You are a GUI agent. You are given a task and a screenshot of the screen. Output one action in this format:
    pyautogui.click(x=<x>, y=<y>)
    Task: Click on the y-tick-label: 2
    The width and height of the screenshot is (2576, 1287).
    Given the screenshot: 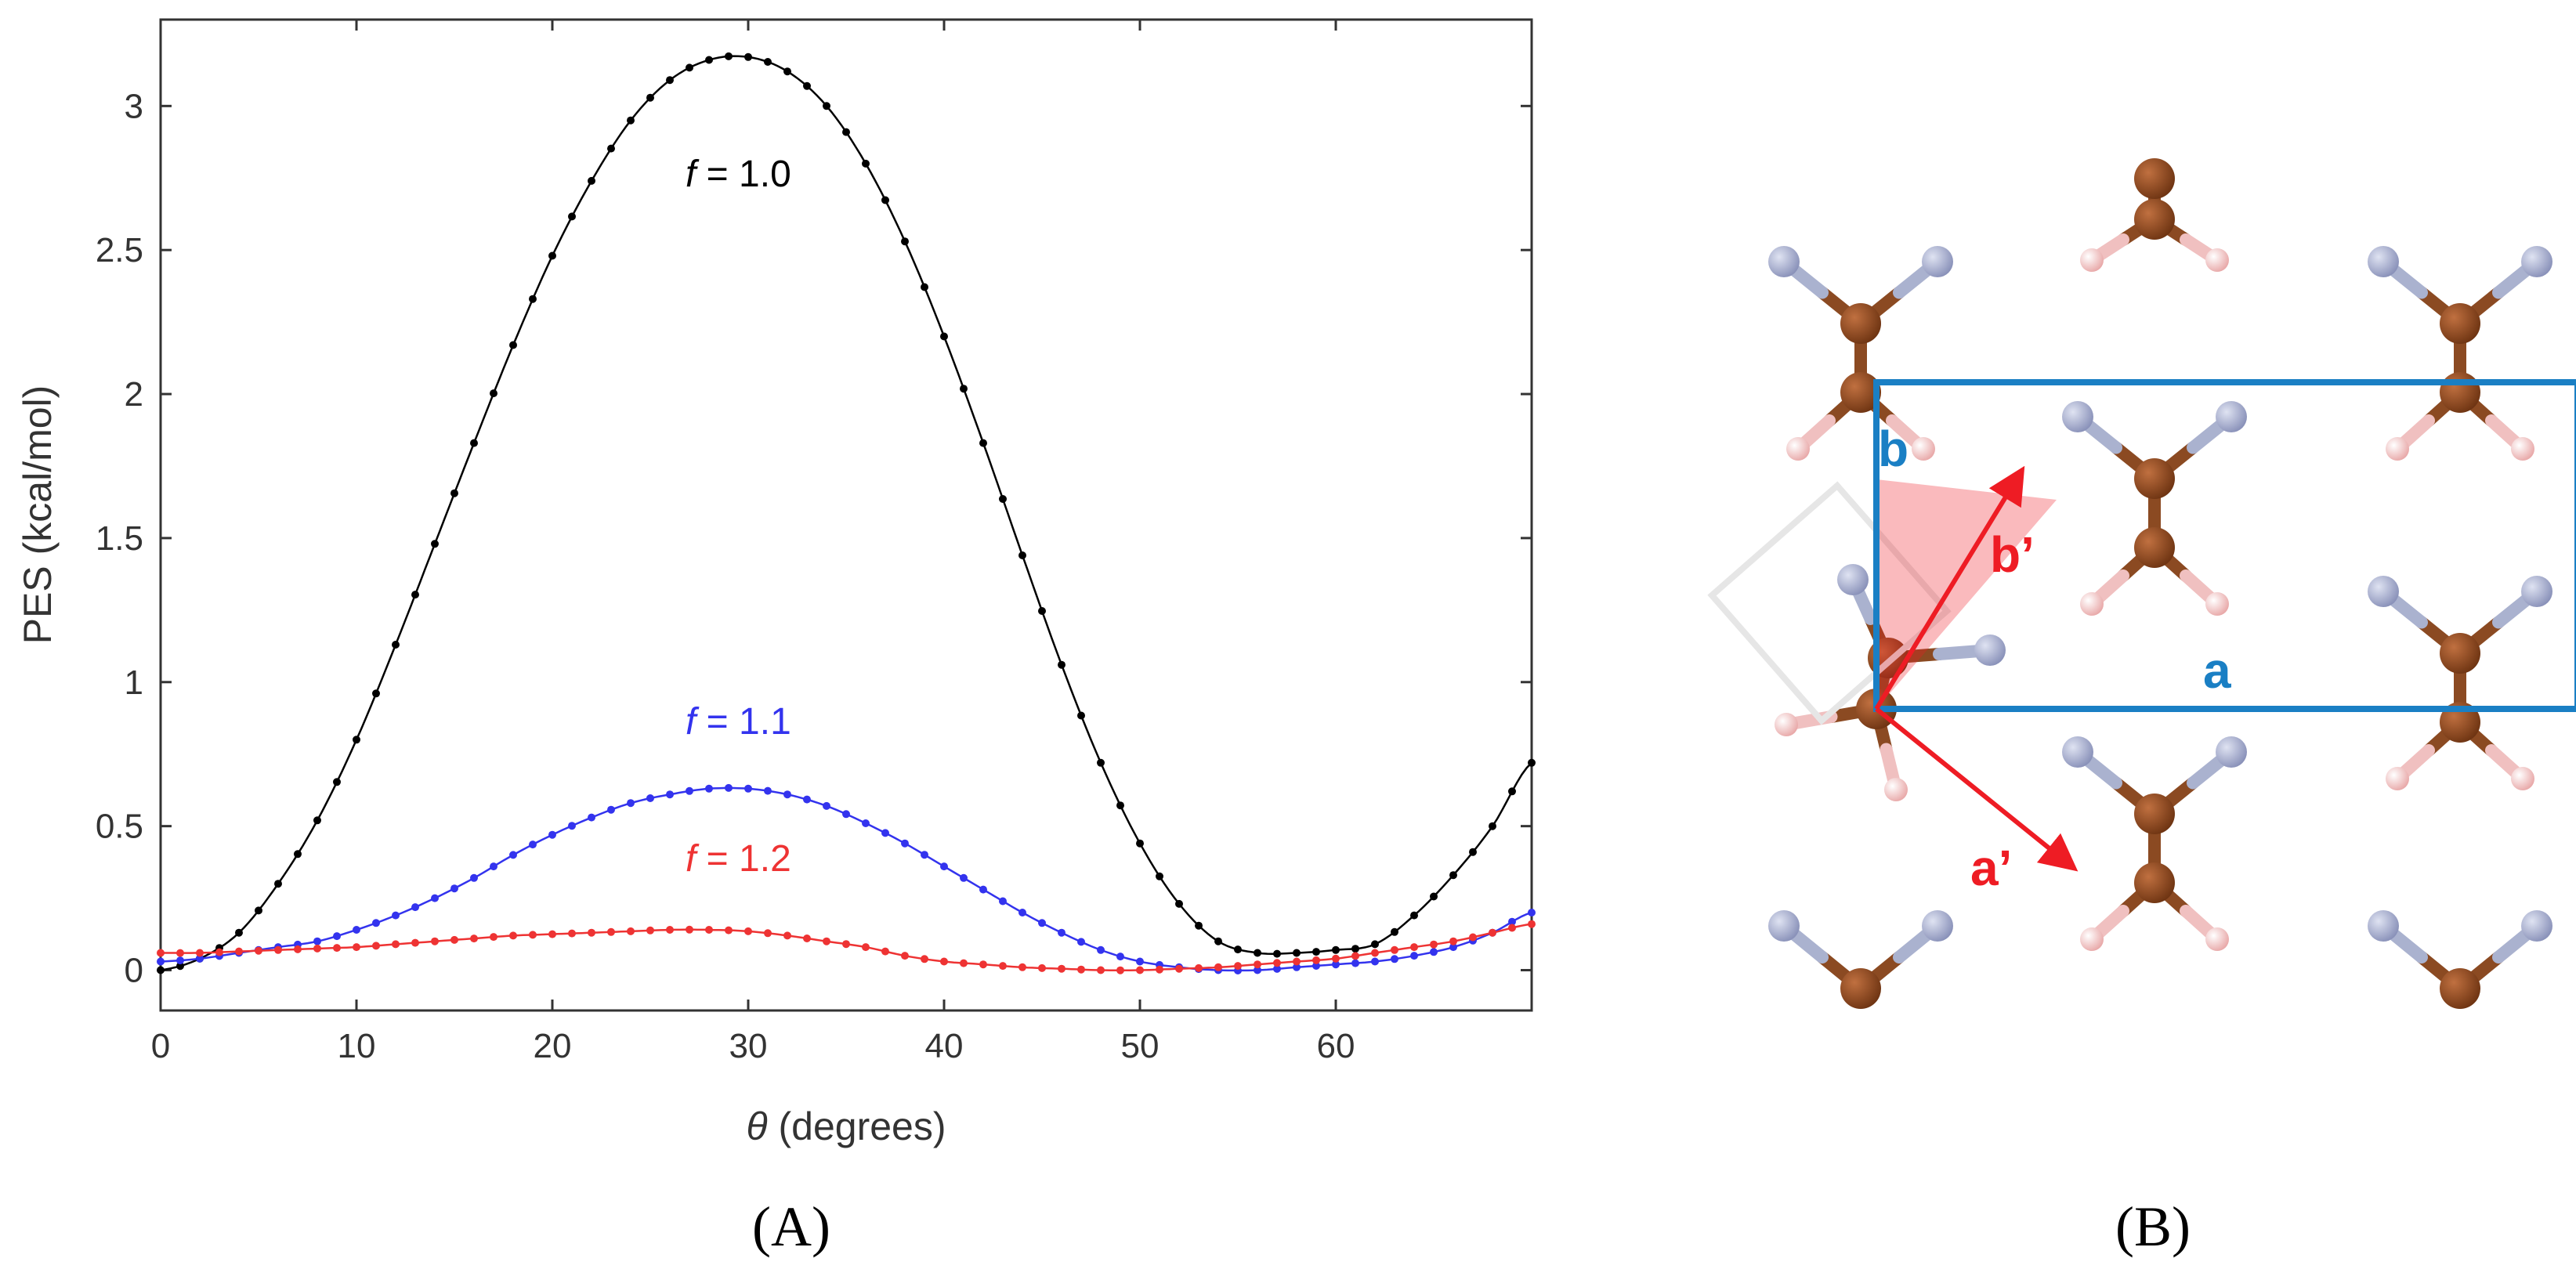 What is the action you would take?
    pyautogui.click(x=134, y=395)
    